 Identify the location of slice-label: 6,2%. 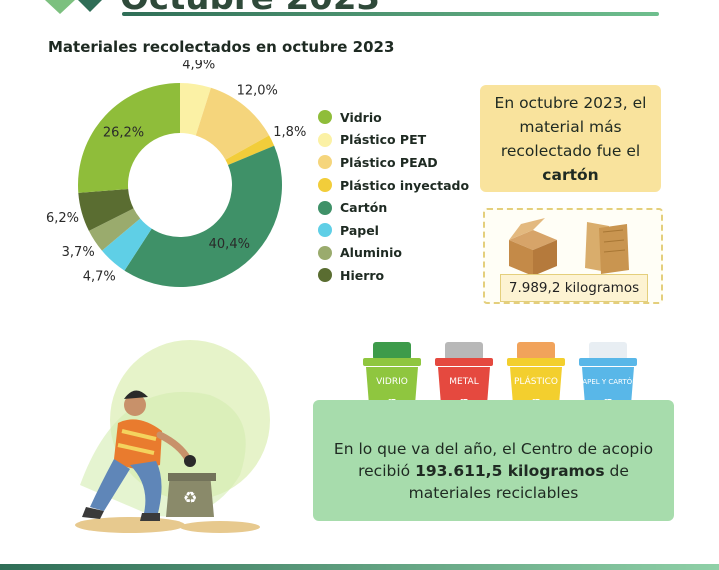
(62, 218).